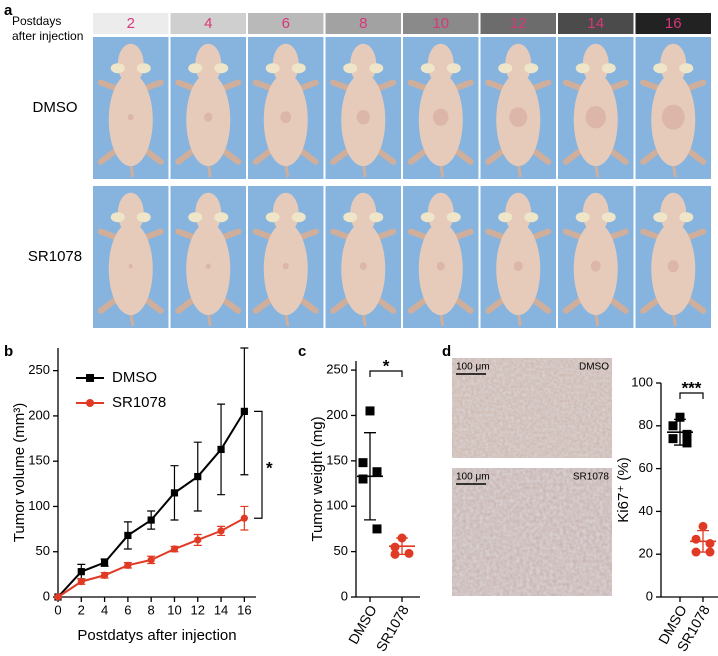 This screenshot has height=656, width=718. I want to click on x-tick-label: 14, so click(221, 609).